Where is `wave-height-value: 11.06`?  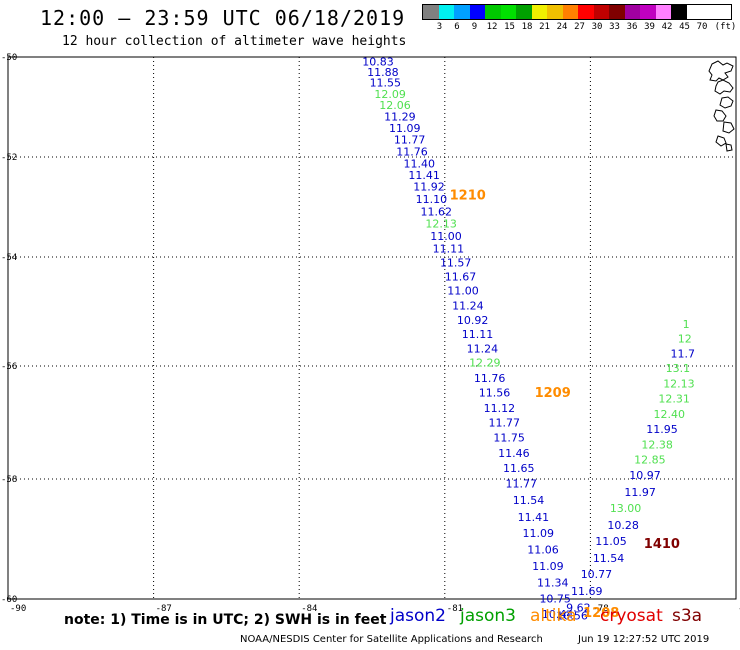
wave-height-value: 11.06 is located at coordinates (543, 549).